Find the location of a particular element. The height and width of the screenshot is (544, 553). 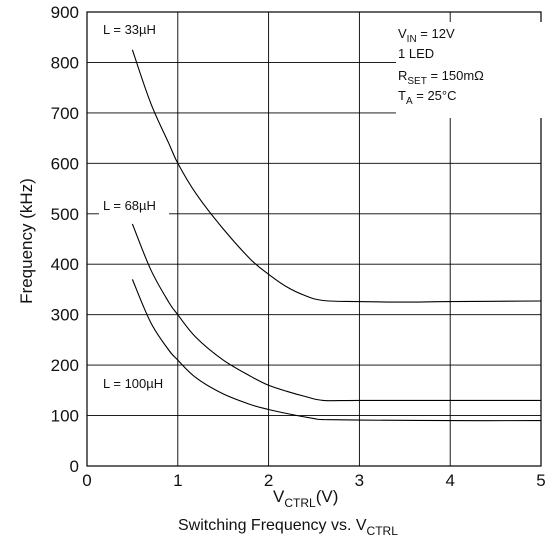

y-tick-labels: 0 100 200 300 400 500 600 700 800 900 is located at coordinates (65, 239).